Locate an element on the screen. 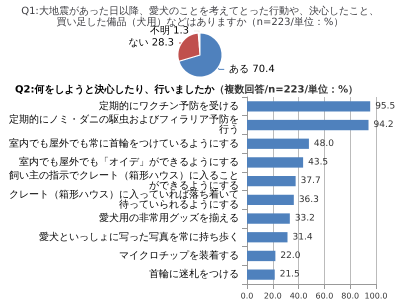  slice-label: ない is located at coordinates (140, 43).